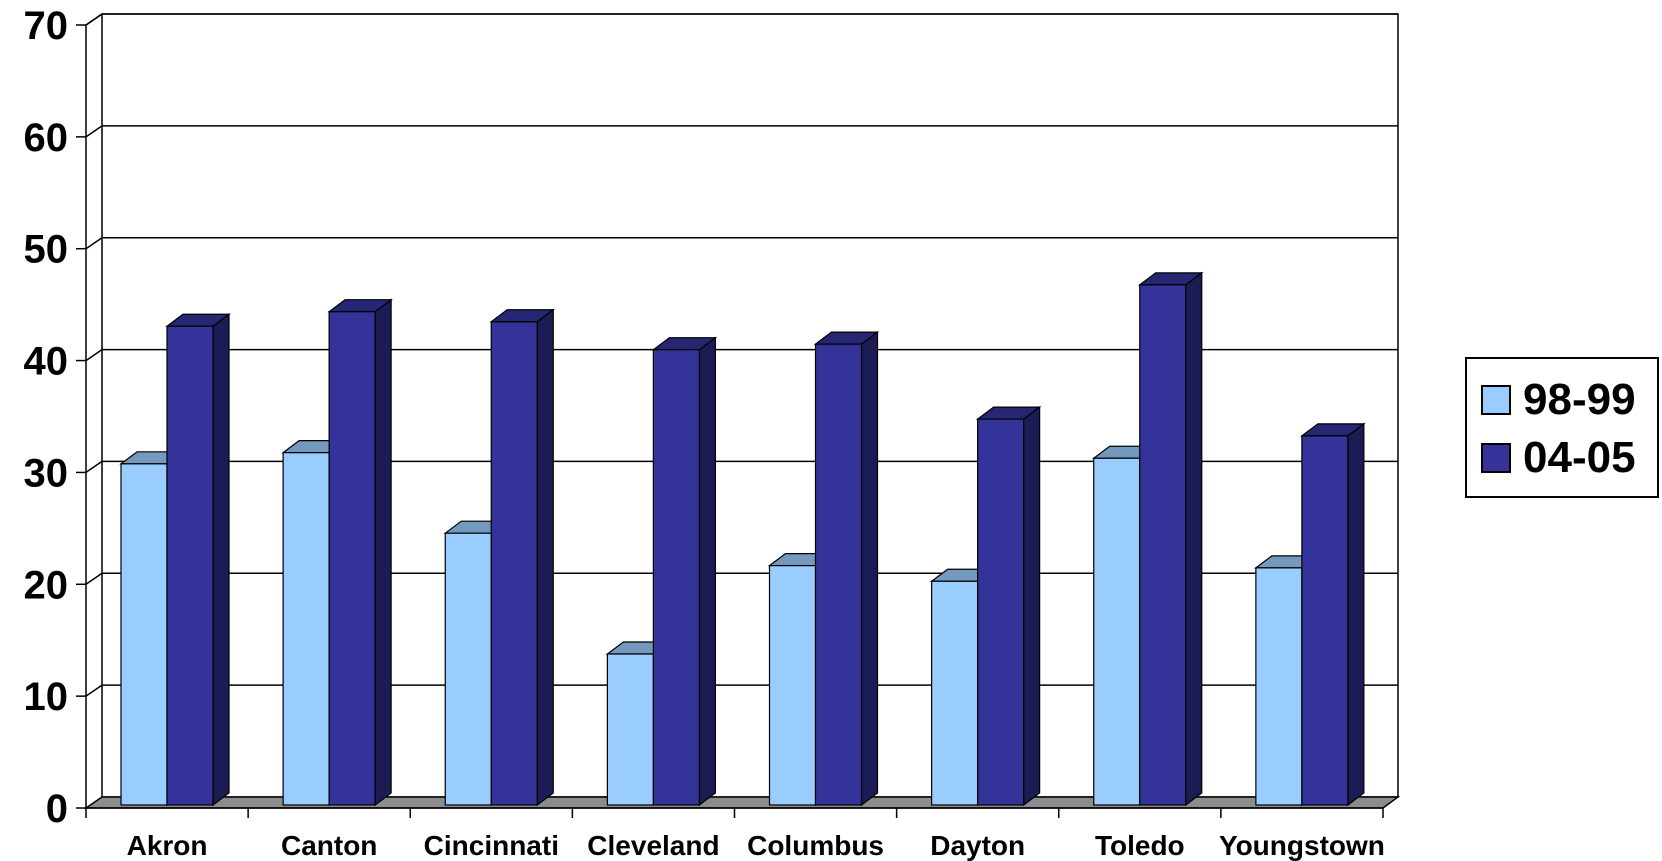 This screenshot has width=1662, height=861. Describe the element at coordinates (1562, 427) in the screenshot. I see `legend: 98-99 04-05` at that location.